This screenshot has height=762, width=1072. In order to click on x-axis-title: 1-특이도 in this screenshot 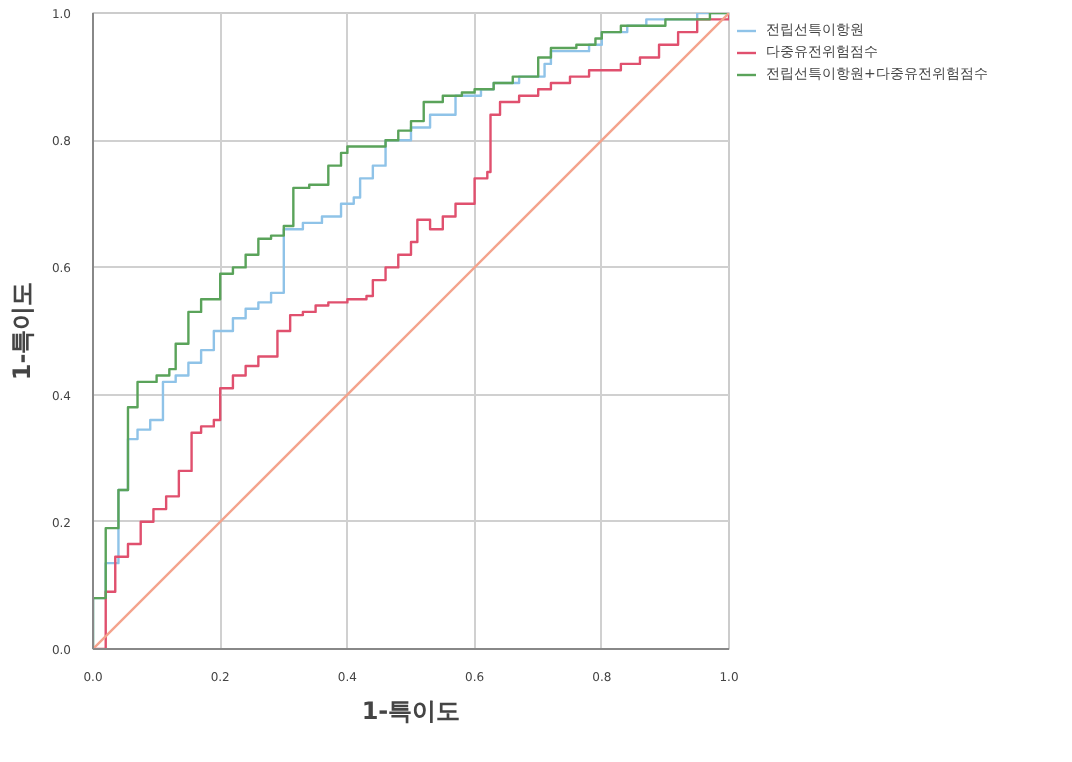, I will do `click(411, 711)`.